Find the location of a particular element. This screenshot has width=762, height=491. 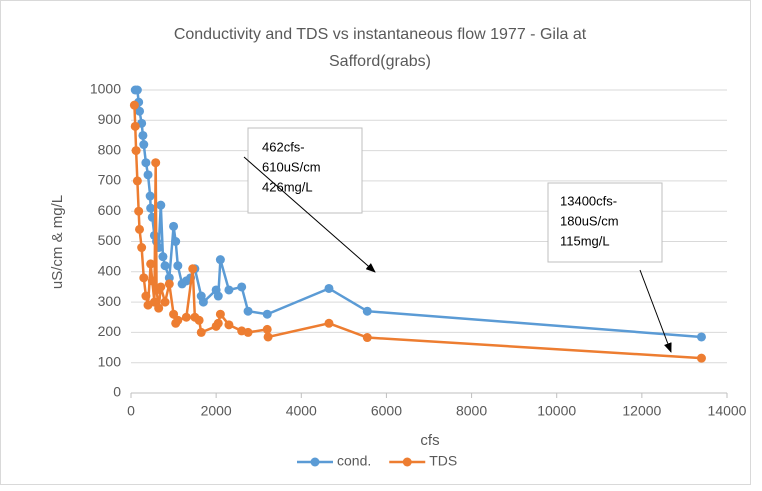

x-tick-label: 10000 is located at coordinates (556, 411).